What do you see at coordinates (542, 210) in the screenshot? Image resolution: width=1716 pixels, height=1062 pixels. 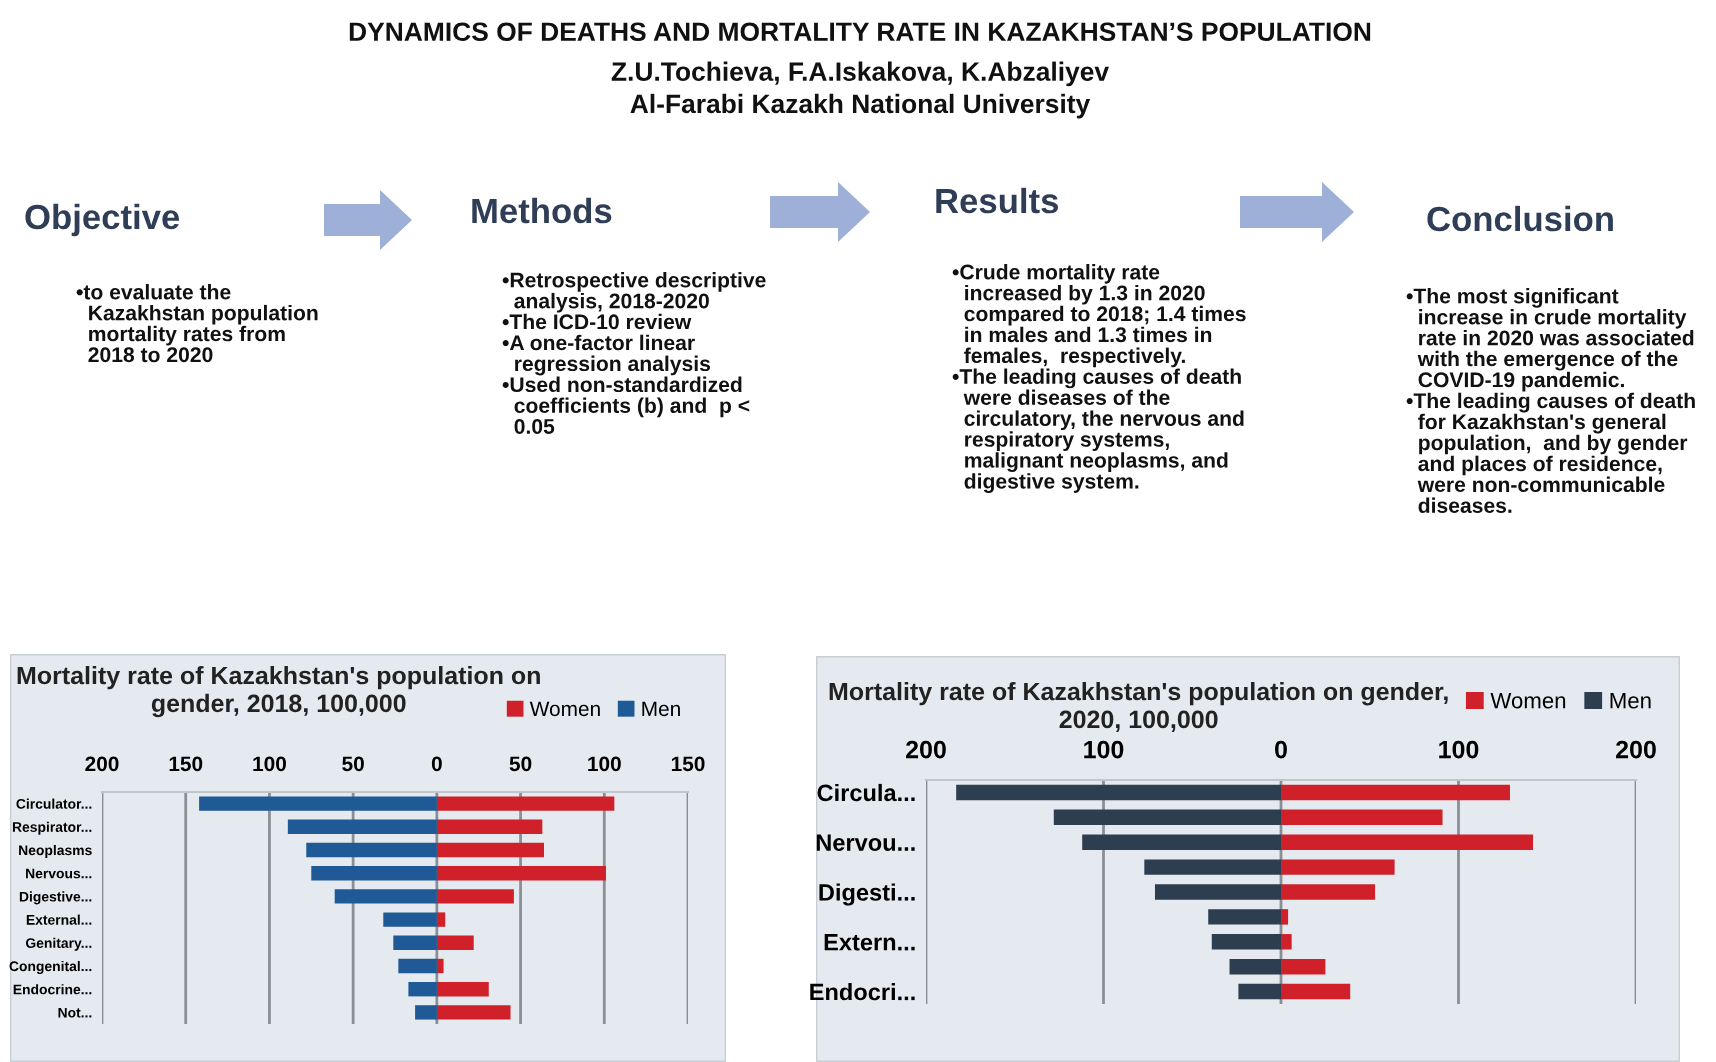 I see `text: Methods` at bounding box center [542, 210].